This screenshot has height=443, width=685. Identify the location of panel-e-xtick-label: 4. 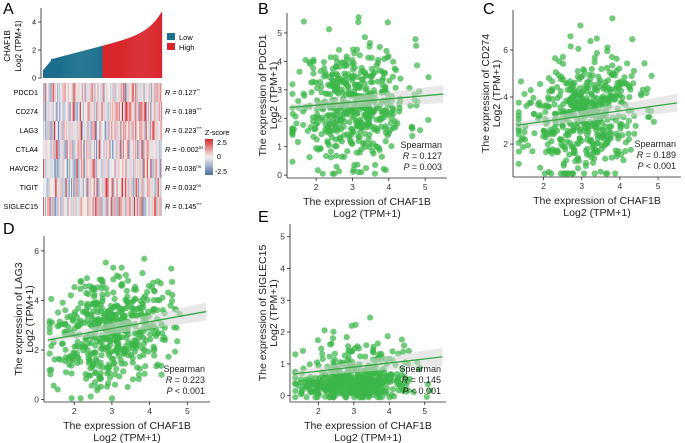
(389, 411).